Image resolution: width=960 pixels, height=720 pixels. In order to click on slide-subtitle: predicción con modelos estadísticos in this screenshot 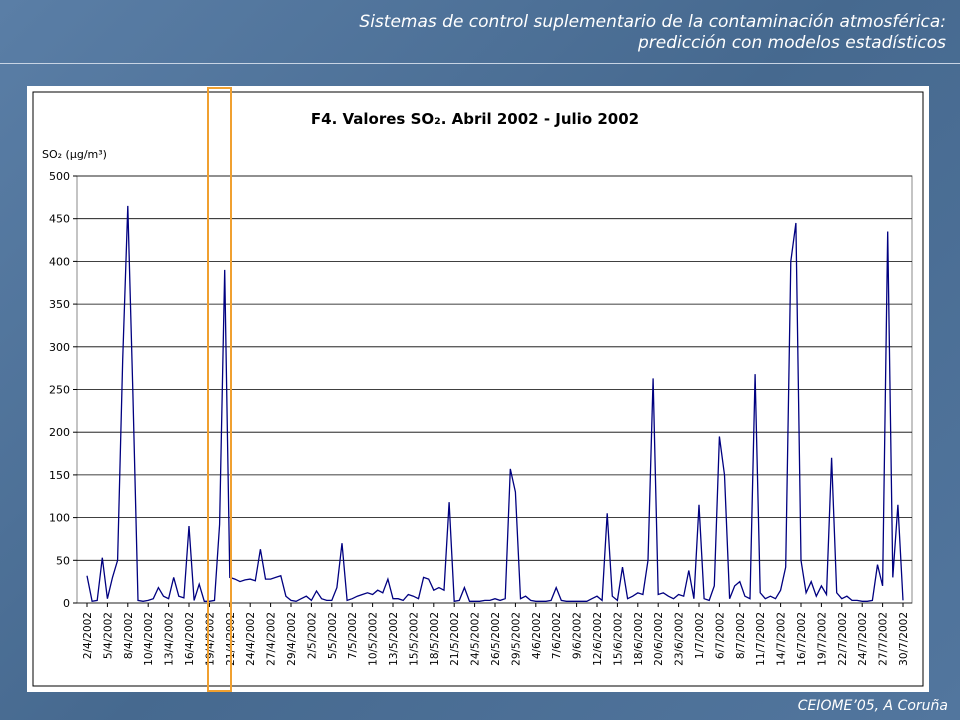, I will do `click(791, 43)`.